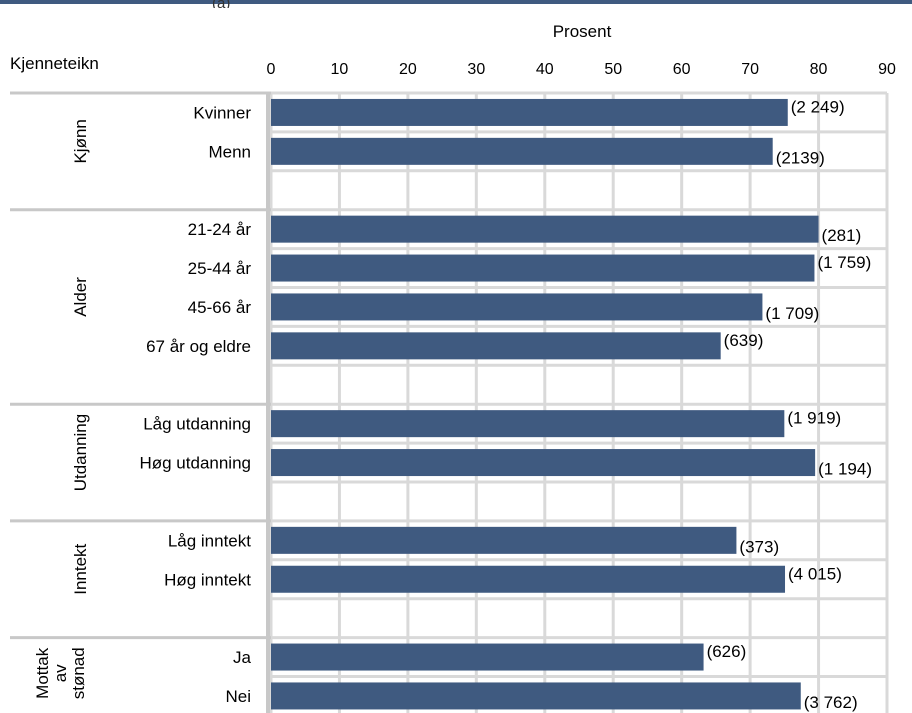  Describe the element at coordinates (842, 235) in the screenshot. I see `count-label: (281)` at that location.